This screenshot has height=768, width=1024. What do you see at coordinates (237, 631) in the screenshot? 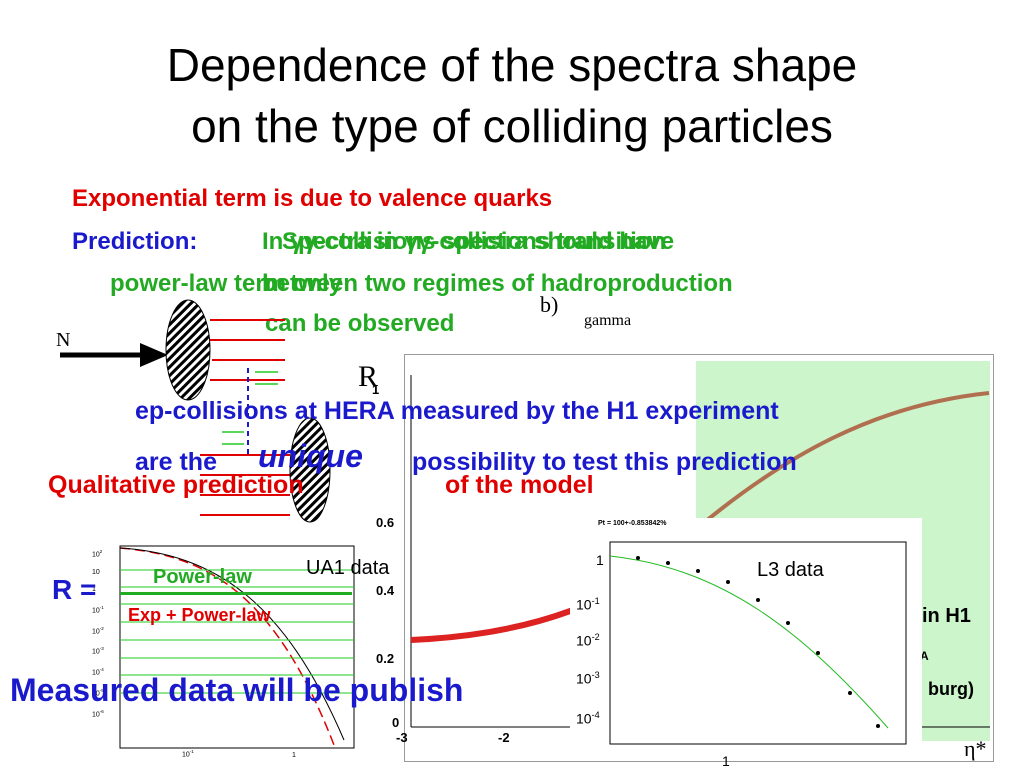
I see `grid` at bounding box center [237, 631].